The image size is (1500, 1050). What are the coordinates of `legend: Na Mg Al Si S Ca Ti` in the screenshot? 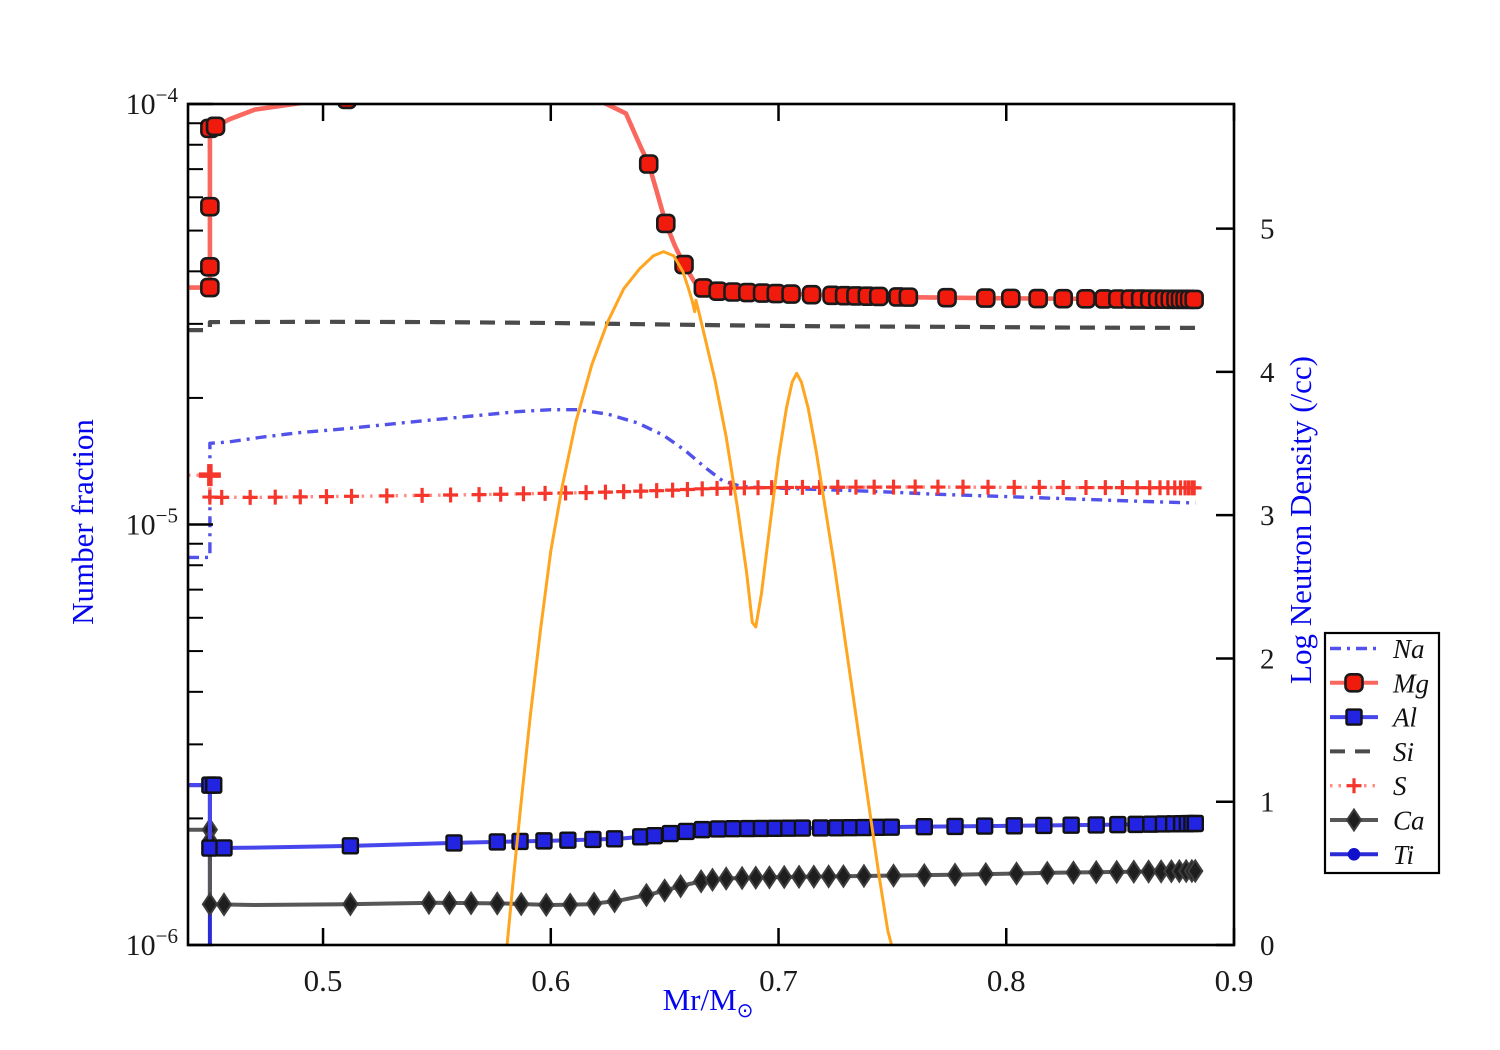 It's located at (1382, 753).